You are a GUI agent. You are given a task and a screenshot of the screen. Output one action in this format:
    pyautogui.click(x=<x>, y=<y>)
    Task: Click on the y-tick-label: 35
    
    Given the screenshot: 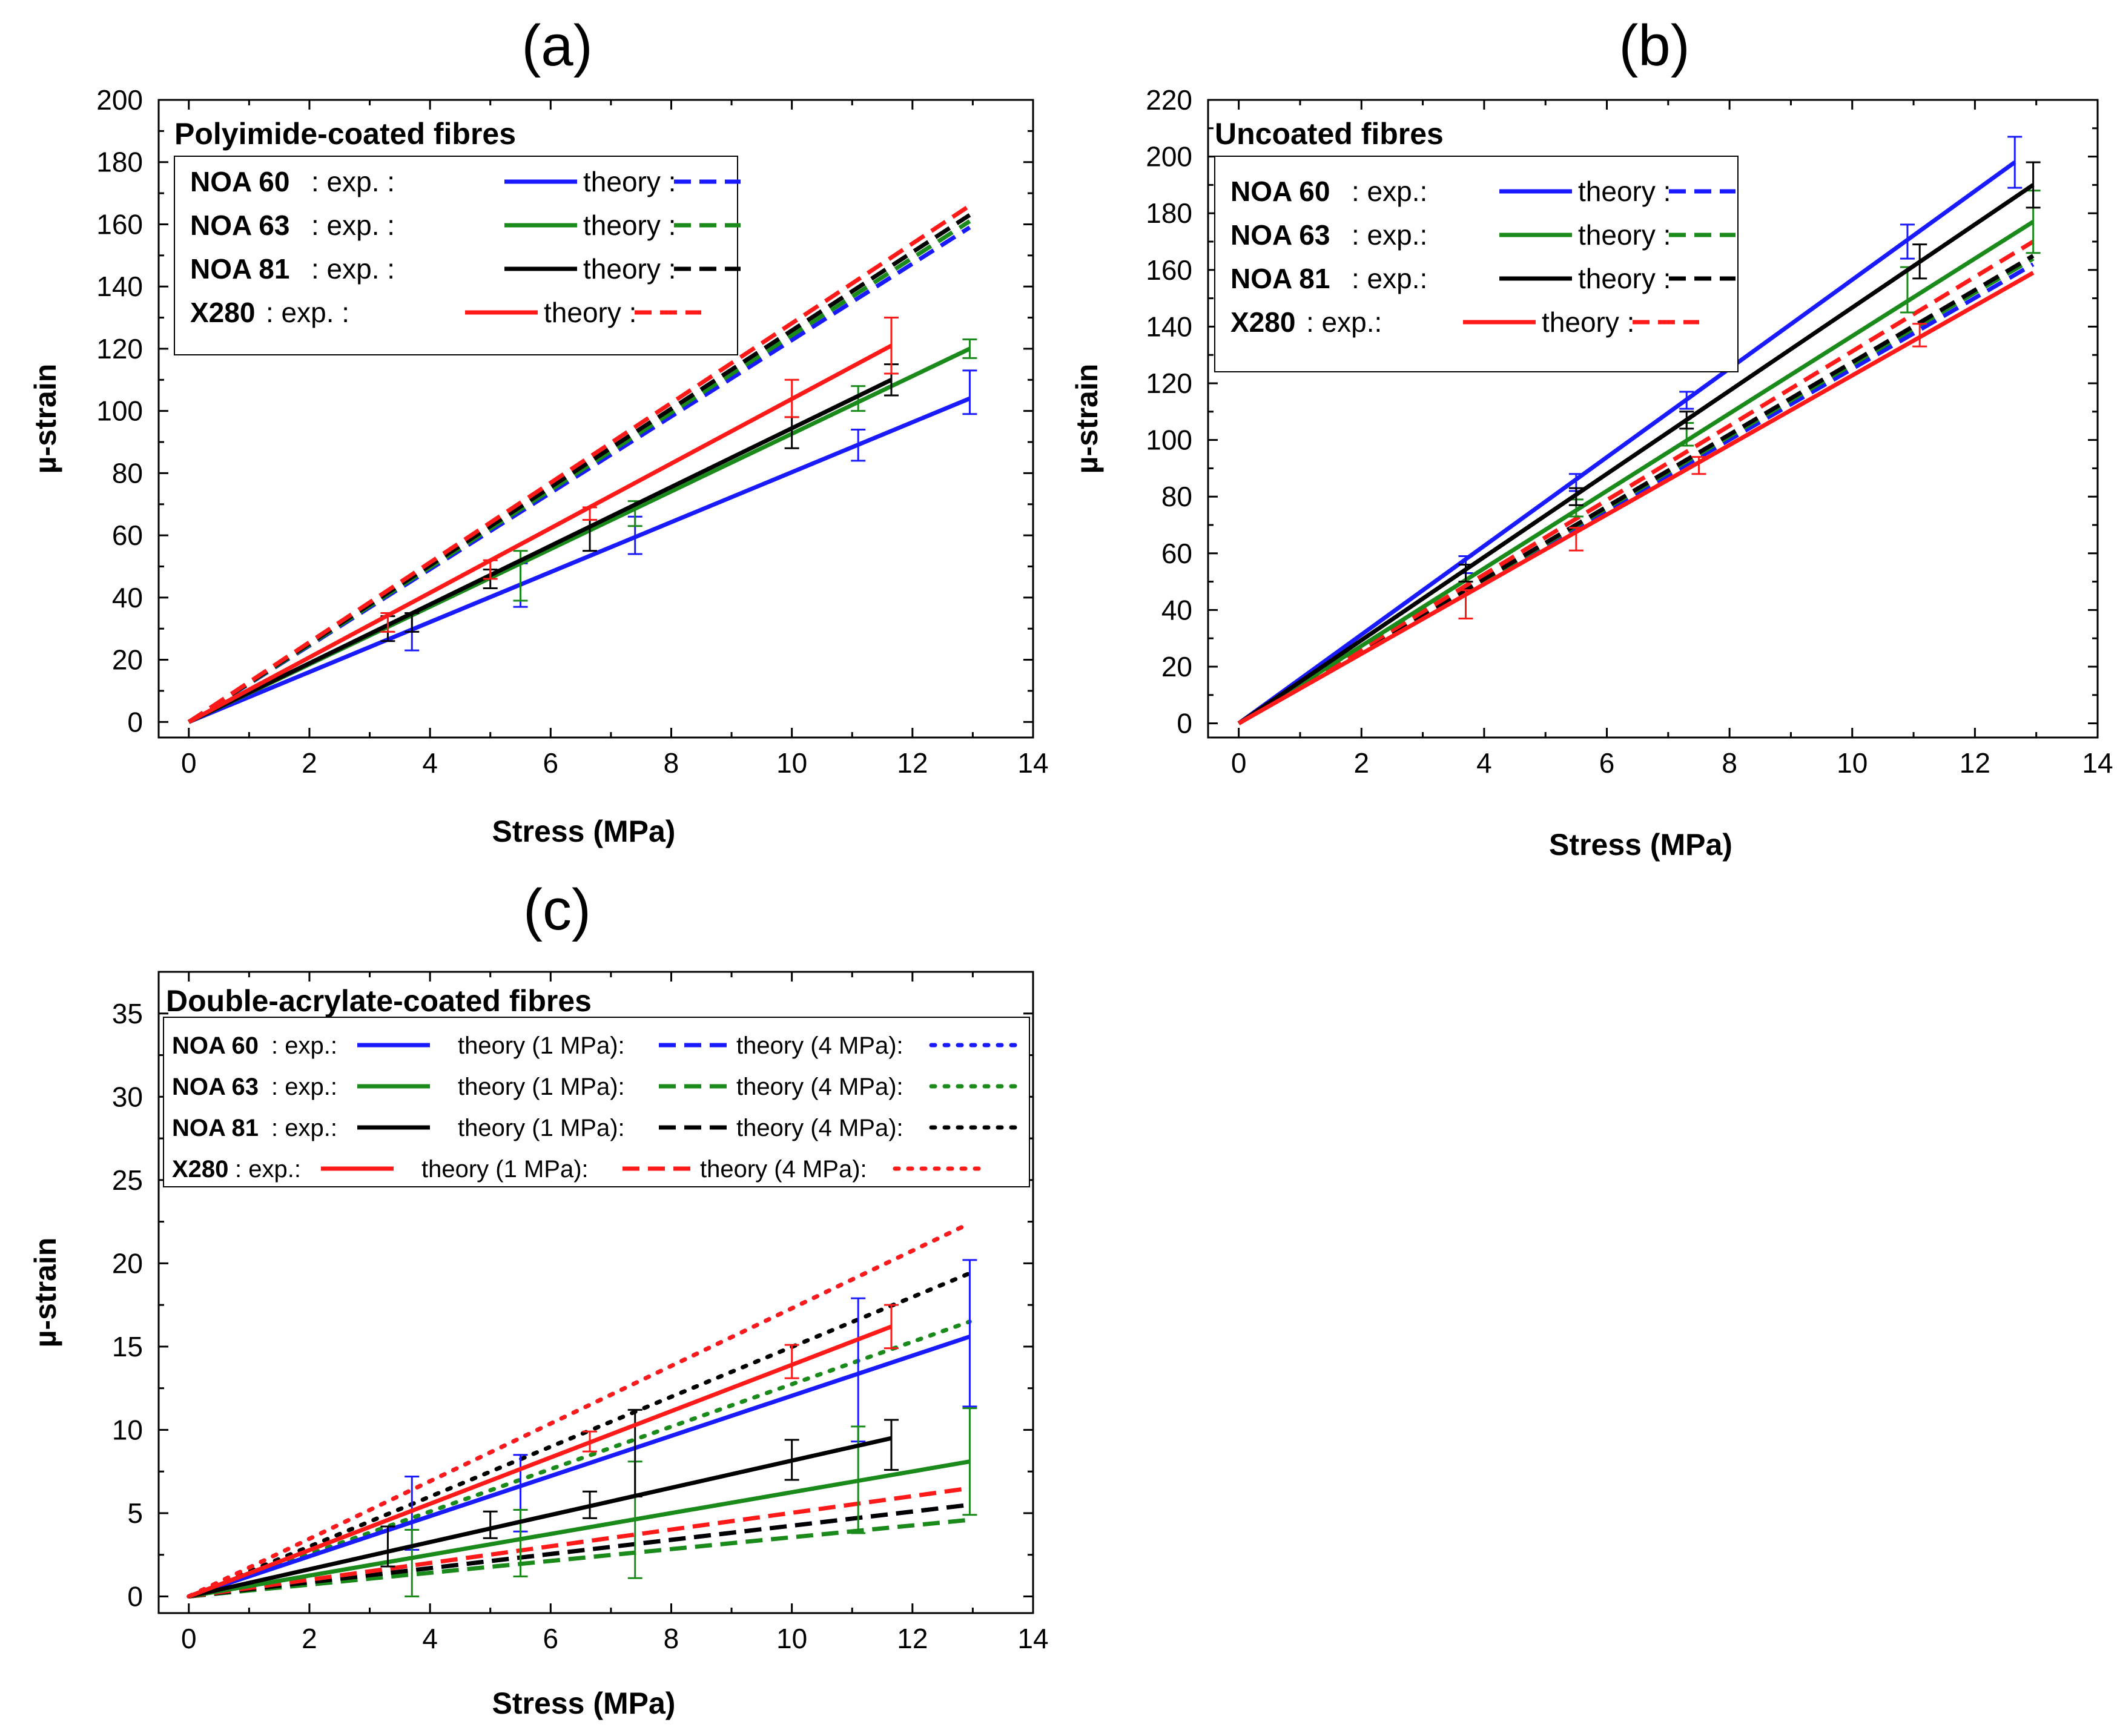 What is the action you would take?
    pyautogui.click(x=127, y=1013)
    